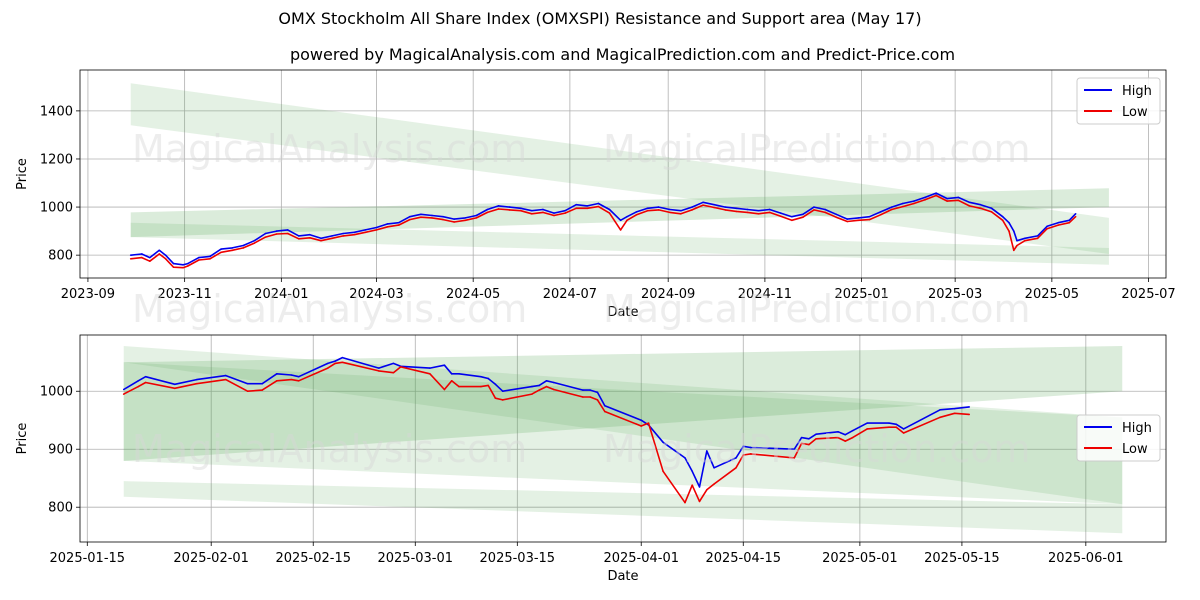  Describe the element at coordinates (313, 558) in the screenshot. I see `x-tick-label: 2025-02-15` at that location.